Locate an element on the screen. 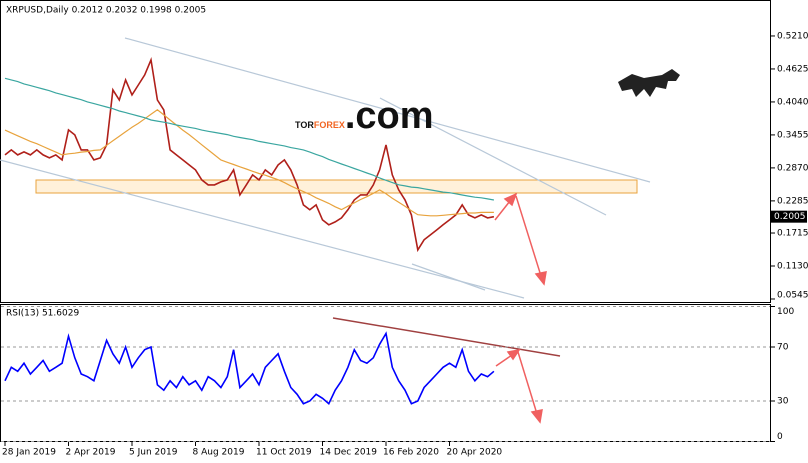 This screenshot has height=463, width=808. x-tick-label: 8 Aug 2019 is located at coordinates (219, 453).